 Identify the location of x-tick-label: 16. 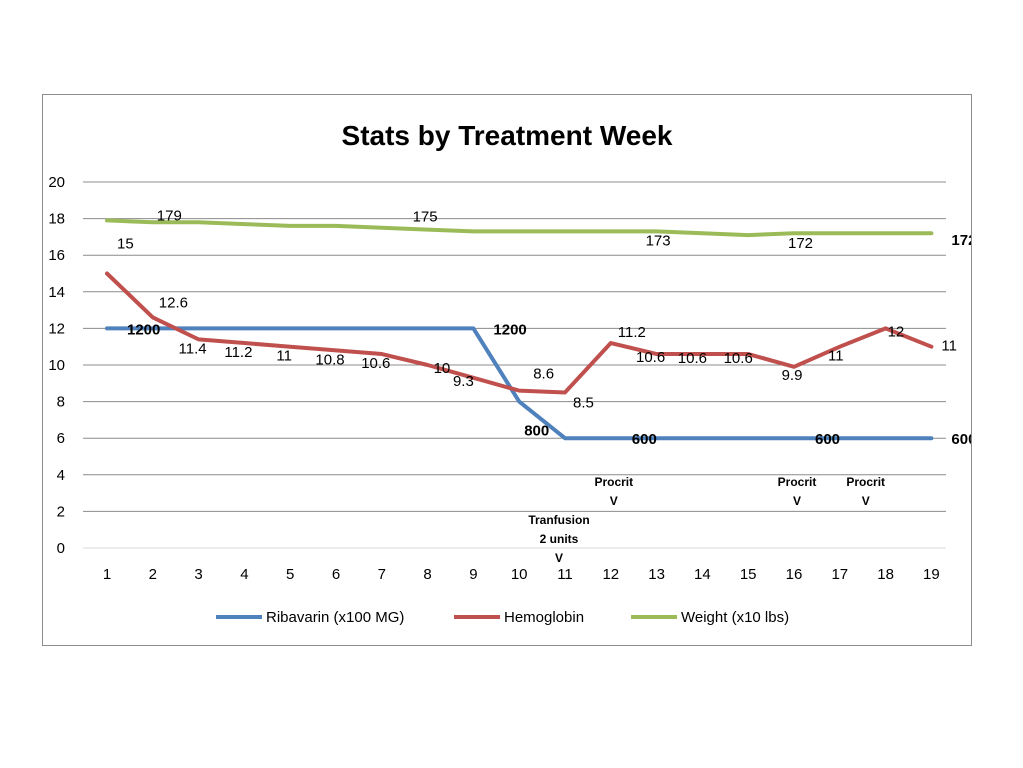
(794, 574).